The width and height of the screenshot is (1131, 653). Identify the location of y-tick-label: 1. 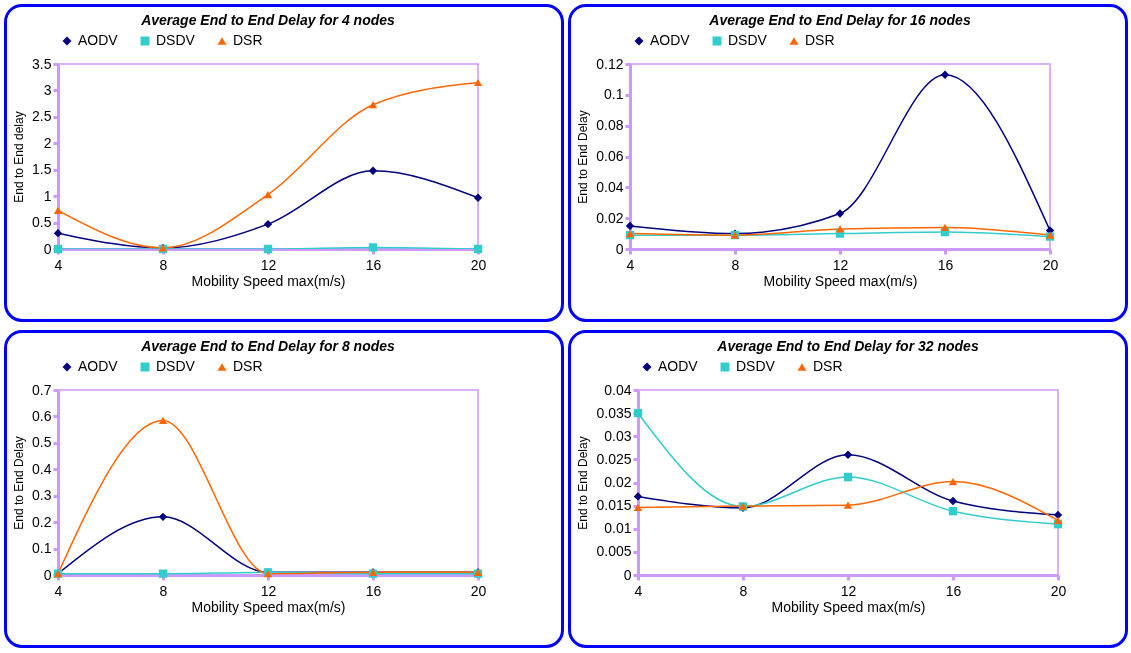
(47, 195).